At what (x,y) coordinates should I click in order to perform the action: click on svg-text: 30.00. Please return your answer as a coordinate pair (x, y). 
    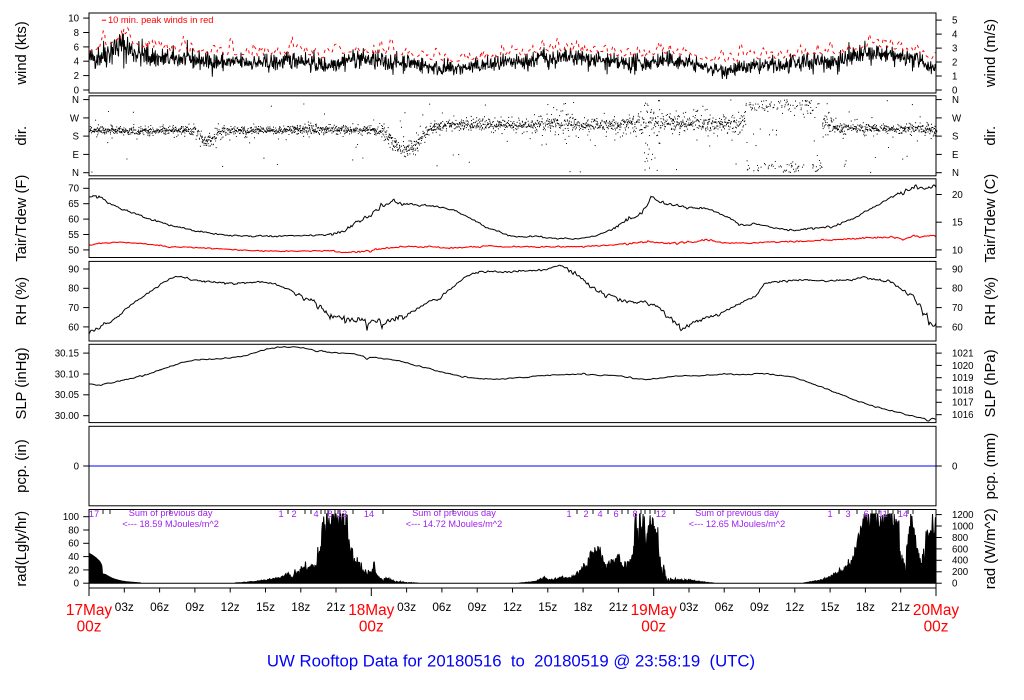
    Looking at the image, I should click on (67, 416).